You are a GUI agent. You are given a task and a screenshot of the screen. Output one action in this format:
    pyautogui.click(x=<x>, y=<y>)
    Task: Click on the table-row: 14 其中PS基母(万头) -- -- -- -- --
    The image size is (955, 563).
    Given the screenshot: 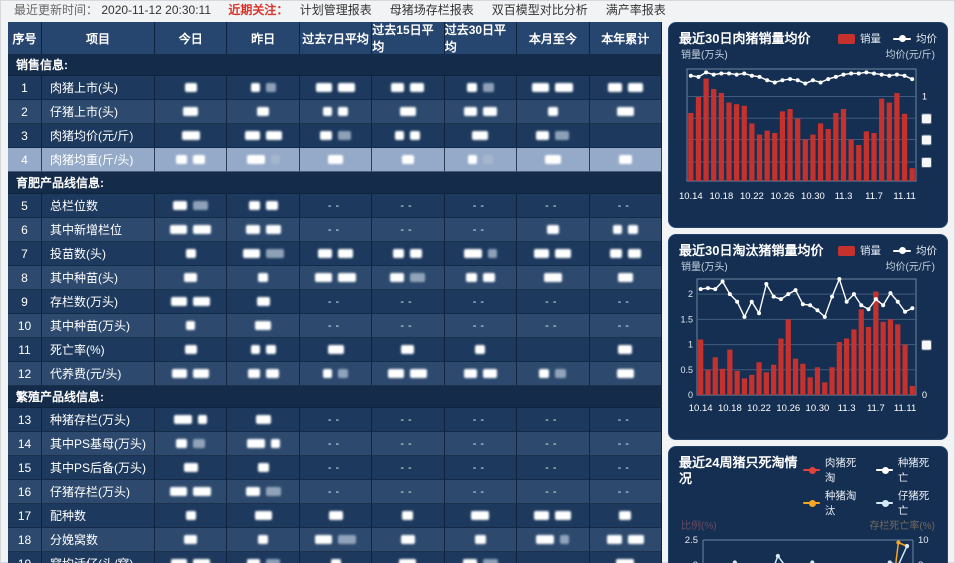 What is the action you would take?
    pyautogui.click(x=335, y=444)
    